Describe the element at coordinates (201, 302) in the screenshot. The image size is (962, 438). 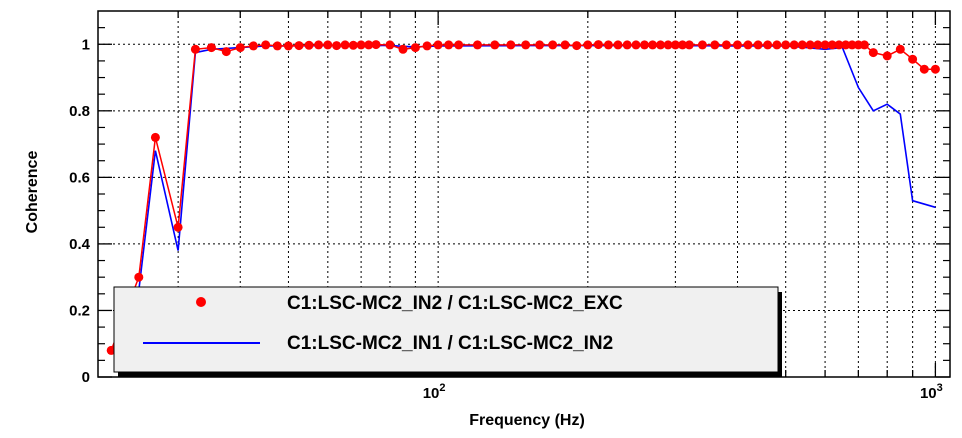
I see `legend-marker-exc` at that location.